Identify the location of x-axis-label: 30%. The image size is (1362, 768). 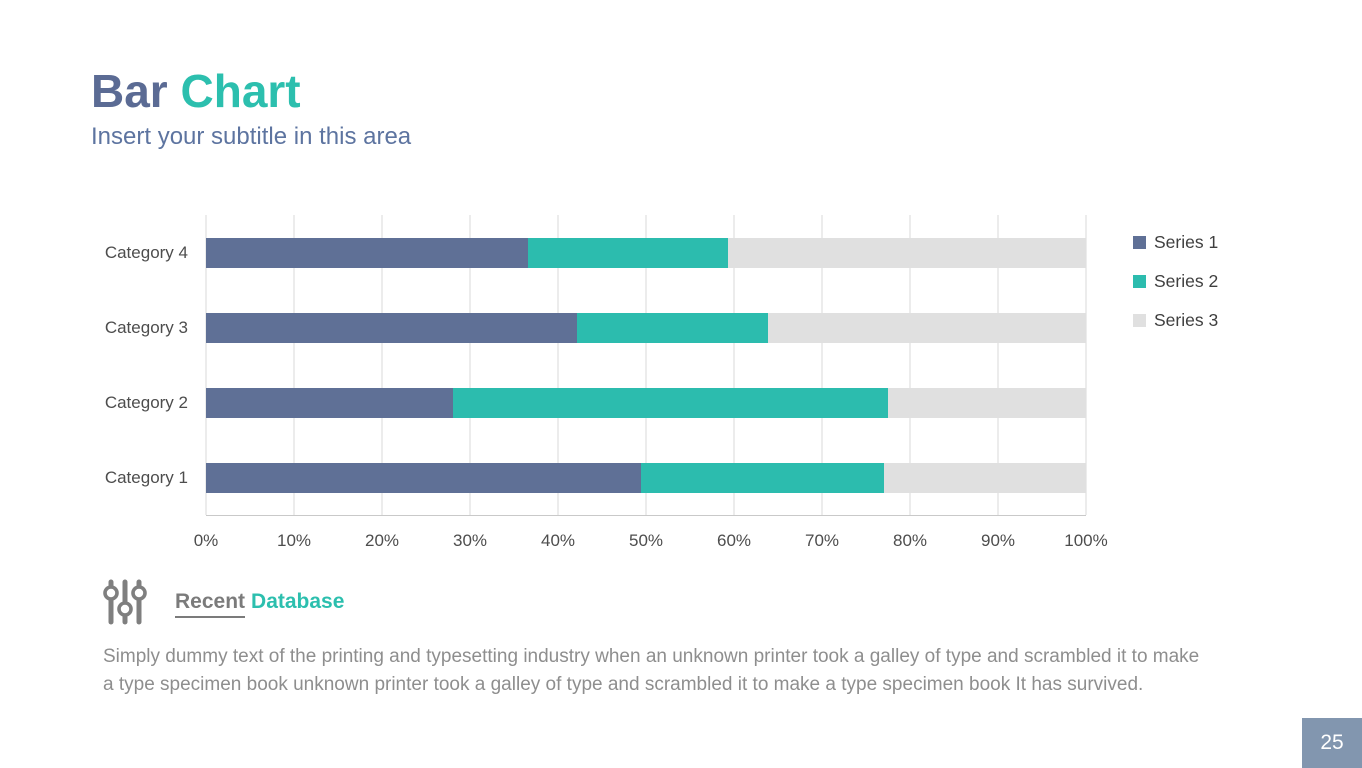
(470, 540).